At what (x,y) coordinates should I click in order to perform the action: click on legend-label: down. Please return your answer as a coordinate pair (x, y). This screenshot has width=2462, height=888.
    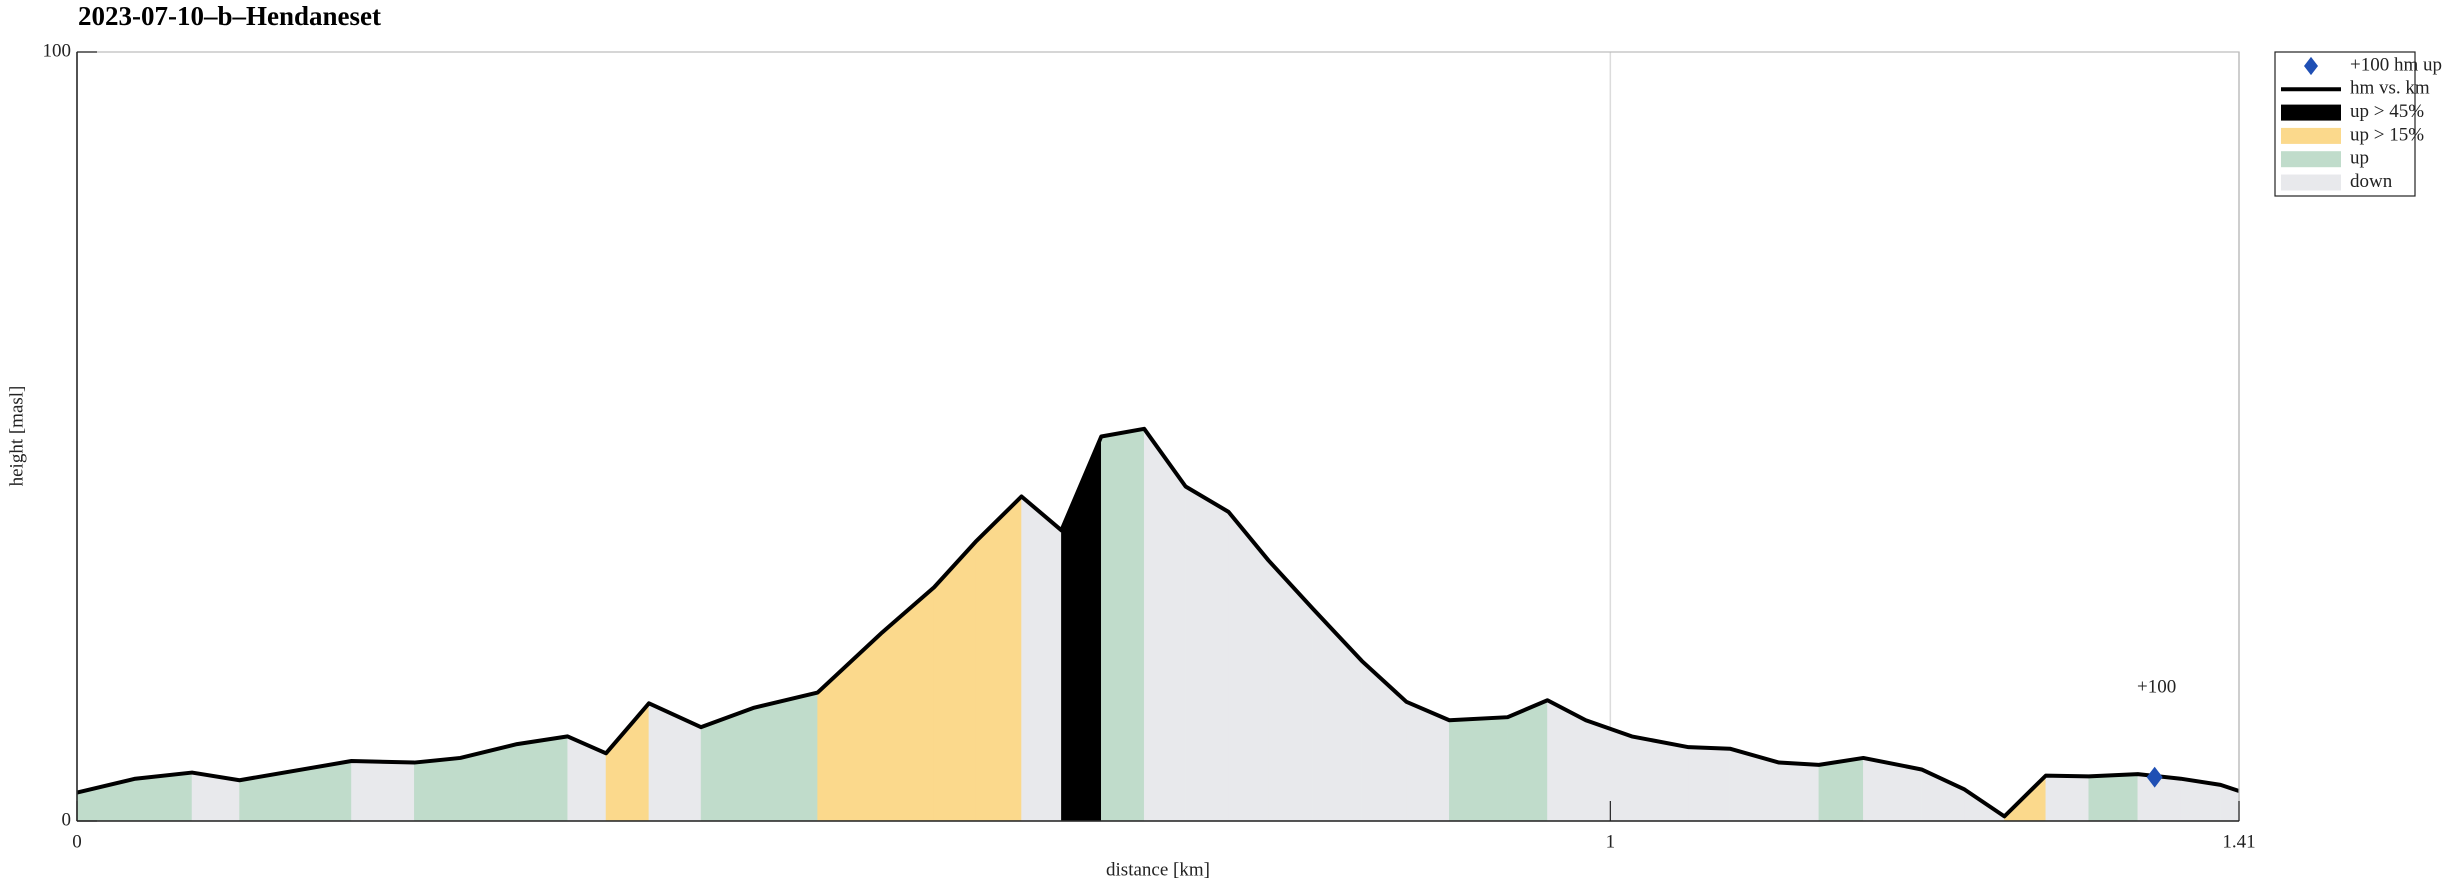
    Looking at the image, I should click on (2371, 181).